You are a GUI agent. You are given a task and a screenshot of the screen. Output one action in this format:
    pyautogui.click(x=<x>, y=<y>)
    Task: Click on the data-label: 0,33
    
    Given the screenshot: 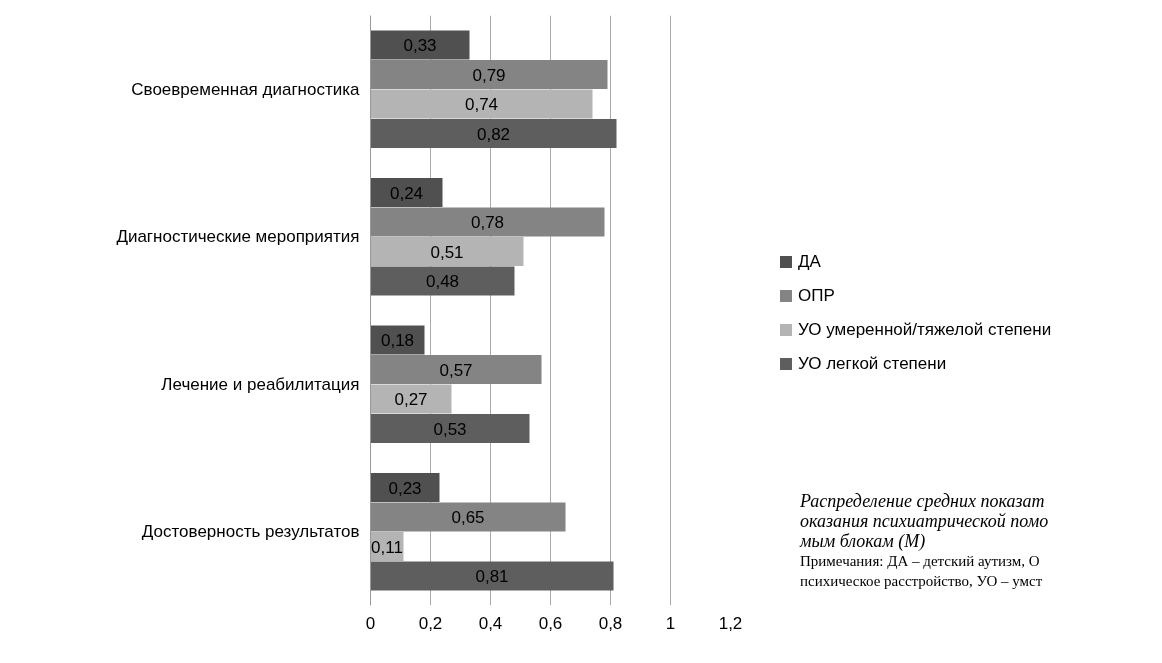 What is the action you would take?
    pyautogui.click(x=420, y=45)
    